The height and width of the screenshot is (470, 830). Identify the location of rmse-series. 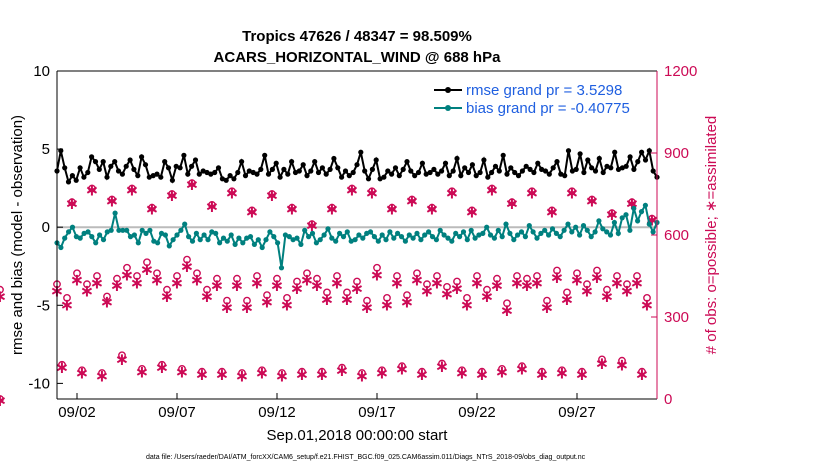
(357, 166).